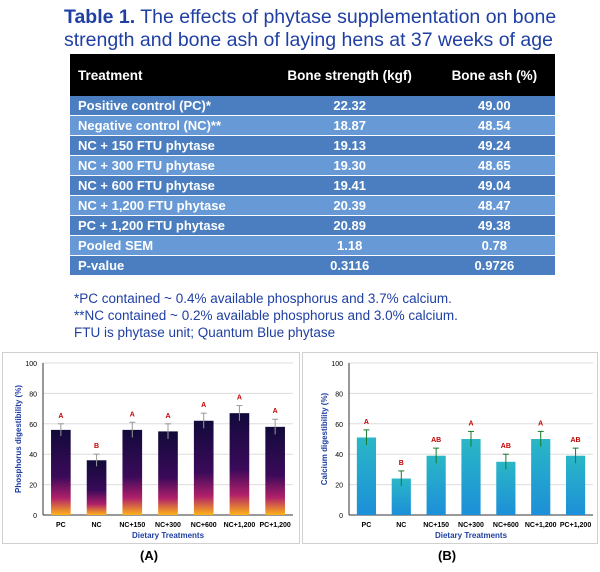 Image resolution: width=600 pixels, height=572 pixels. Describe the element at coordinates (168, 266) in the screenshot. I see `cell-treatment: P-value` at that location.